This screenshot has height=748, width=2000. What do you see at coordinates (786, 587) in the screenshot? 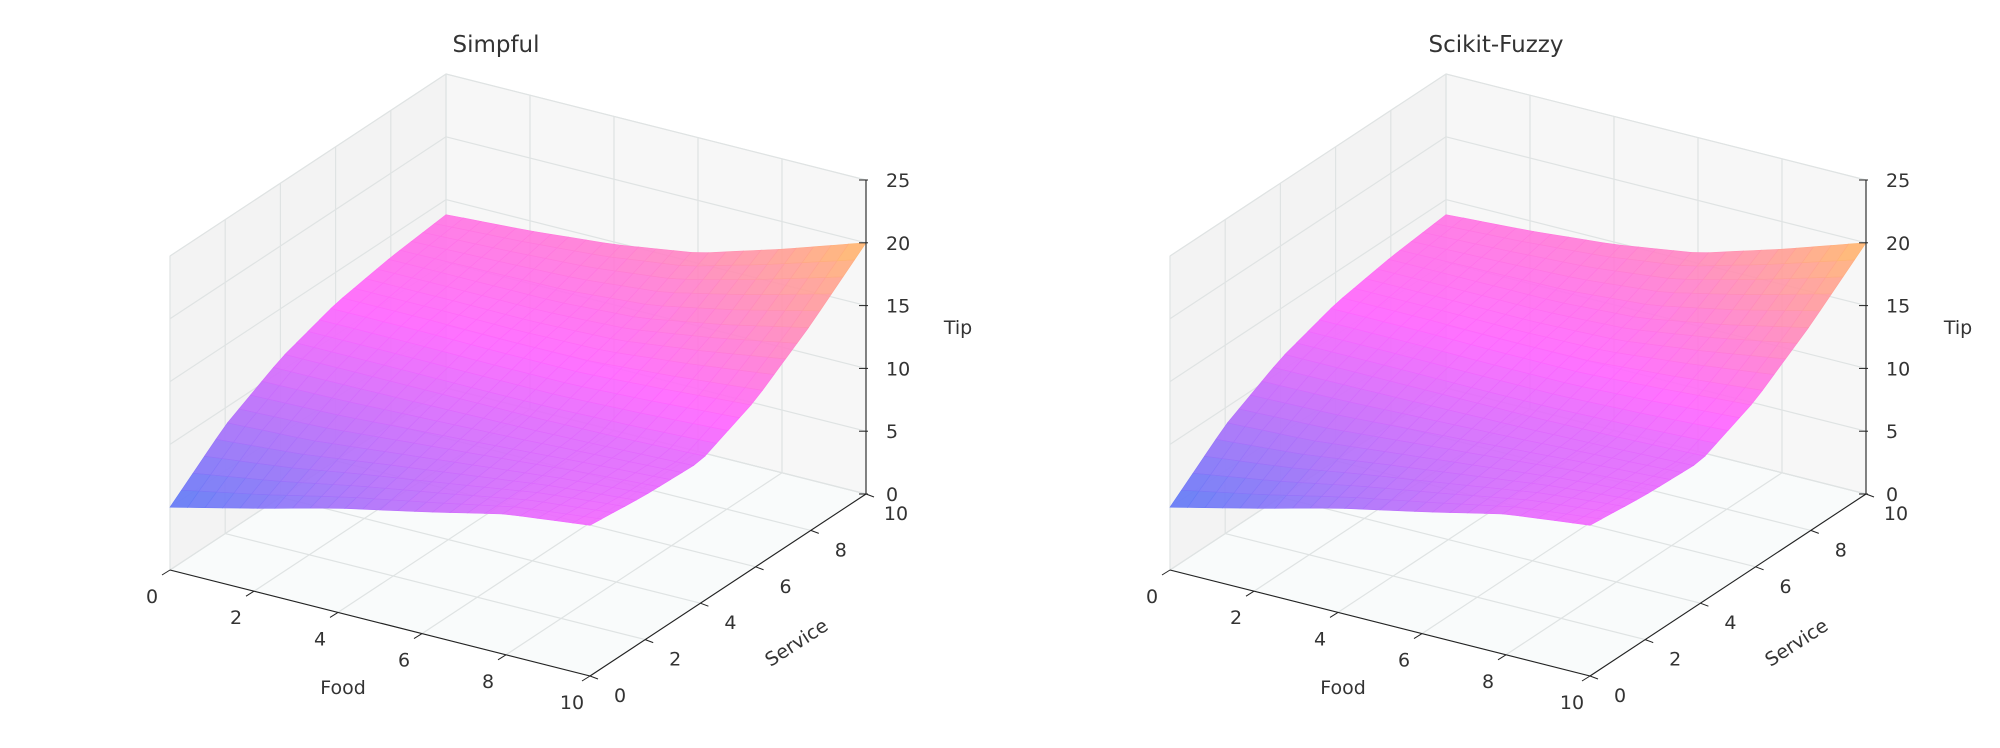
I see `y-tick-label: 6` at bounding box center [786, 587].